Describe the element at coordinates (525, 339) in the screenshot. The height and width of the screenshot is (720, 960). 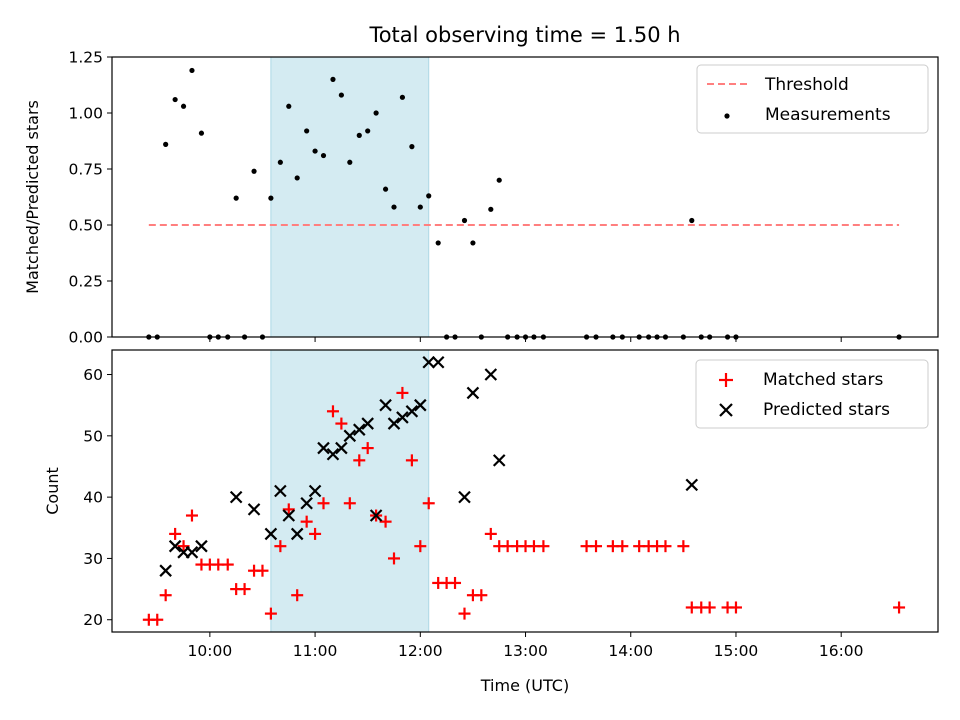
I see `top-x-ticks` at that location.